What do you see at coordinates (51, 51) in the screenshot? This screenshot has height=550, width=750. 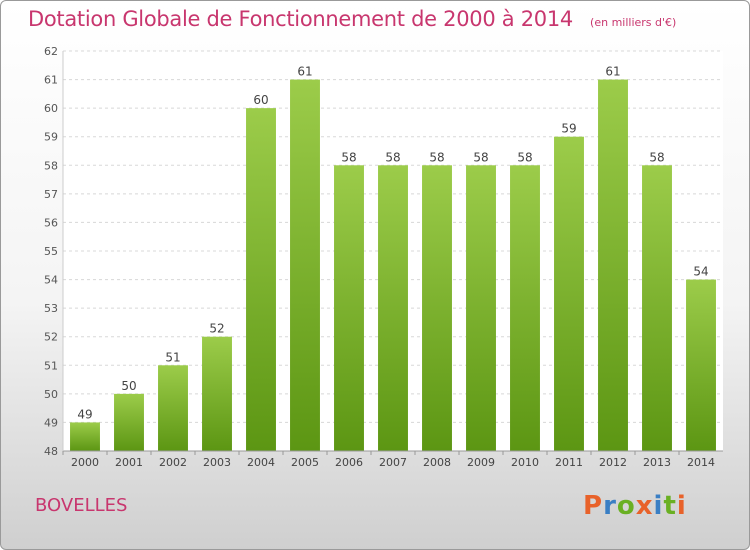 I see `y-tick-label: 62` at bounding box center [51, 51].